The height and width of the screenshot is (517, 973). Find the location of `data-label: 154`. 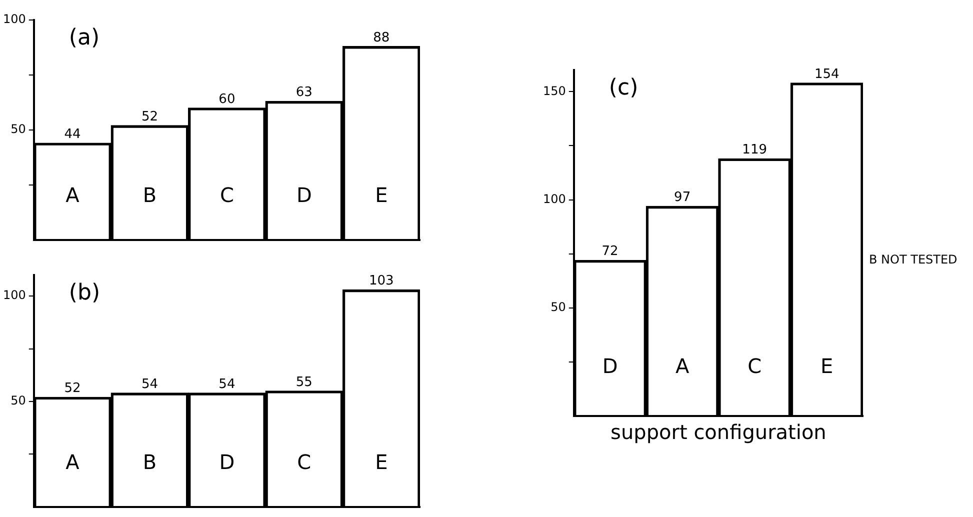

data-label: 154 is located at coordinates (827, 74).